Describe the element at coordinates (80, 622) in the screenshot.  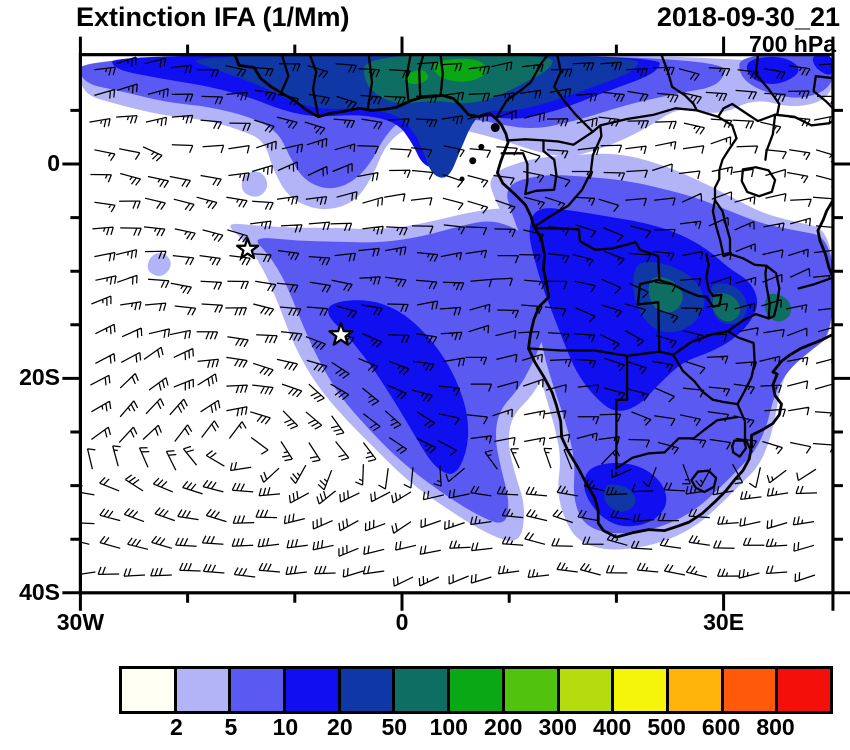
I see `x-axis-label: 30W` at that location.